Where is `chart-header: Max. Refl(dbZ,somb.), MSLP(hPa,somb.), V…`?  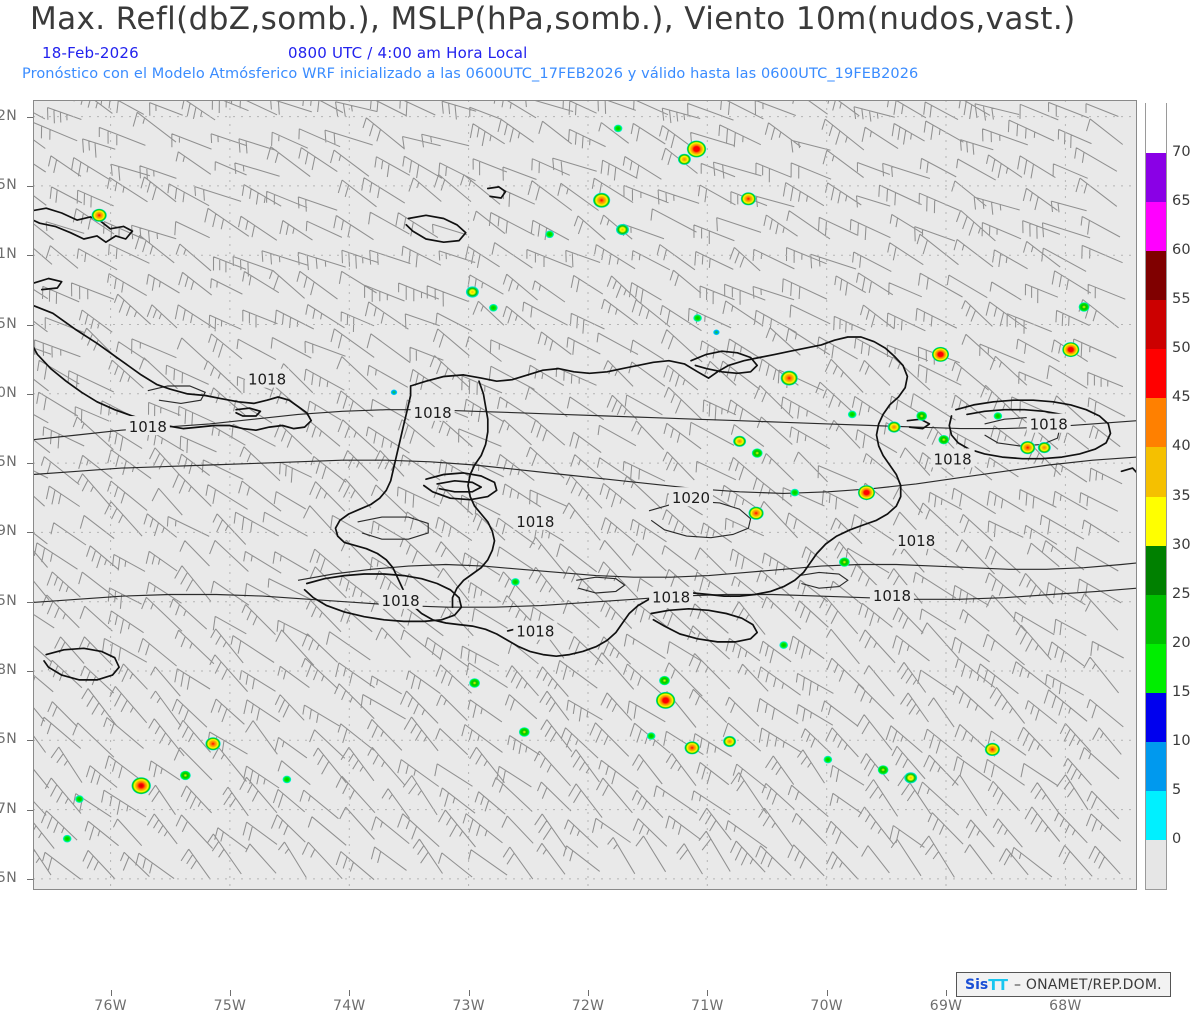 chart-header: Max. Refl(dbZ,somb.), MSLP(hPa,somb.), V… is located at coordinates (600, 46).